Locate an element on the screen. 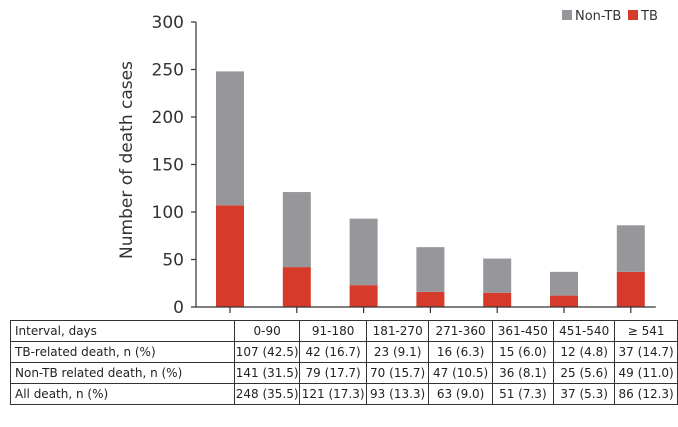 The image size is (678, 427). table-cell: 37 (5.3) is located at coordinates (584, 394).